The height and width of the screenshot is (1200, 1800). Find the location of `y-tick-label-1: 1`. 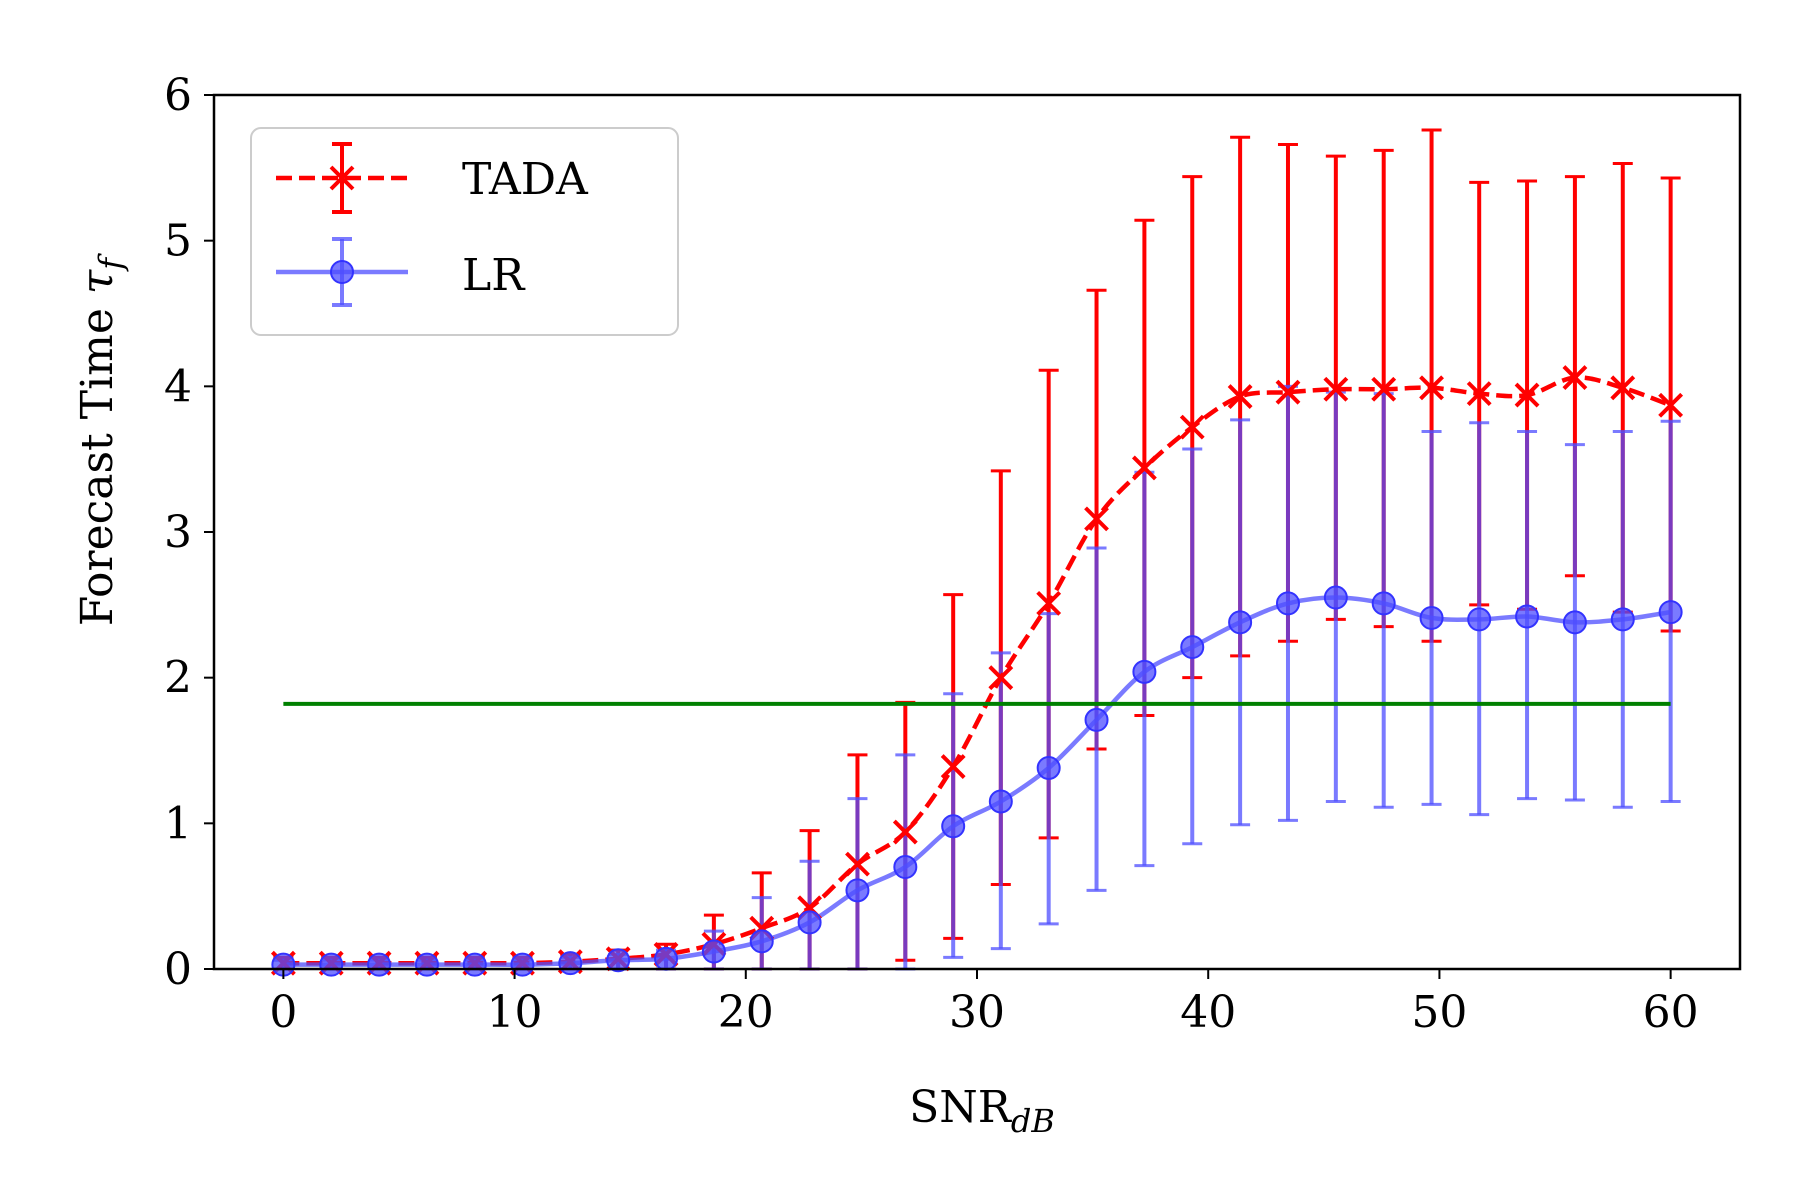

y-tick-label-1: 1 is located at coordinates (178, 823).